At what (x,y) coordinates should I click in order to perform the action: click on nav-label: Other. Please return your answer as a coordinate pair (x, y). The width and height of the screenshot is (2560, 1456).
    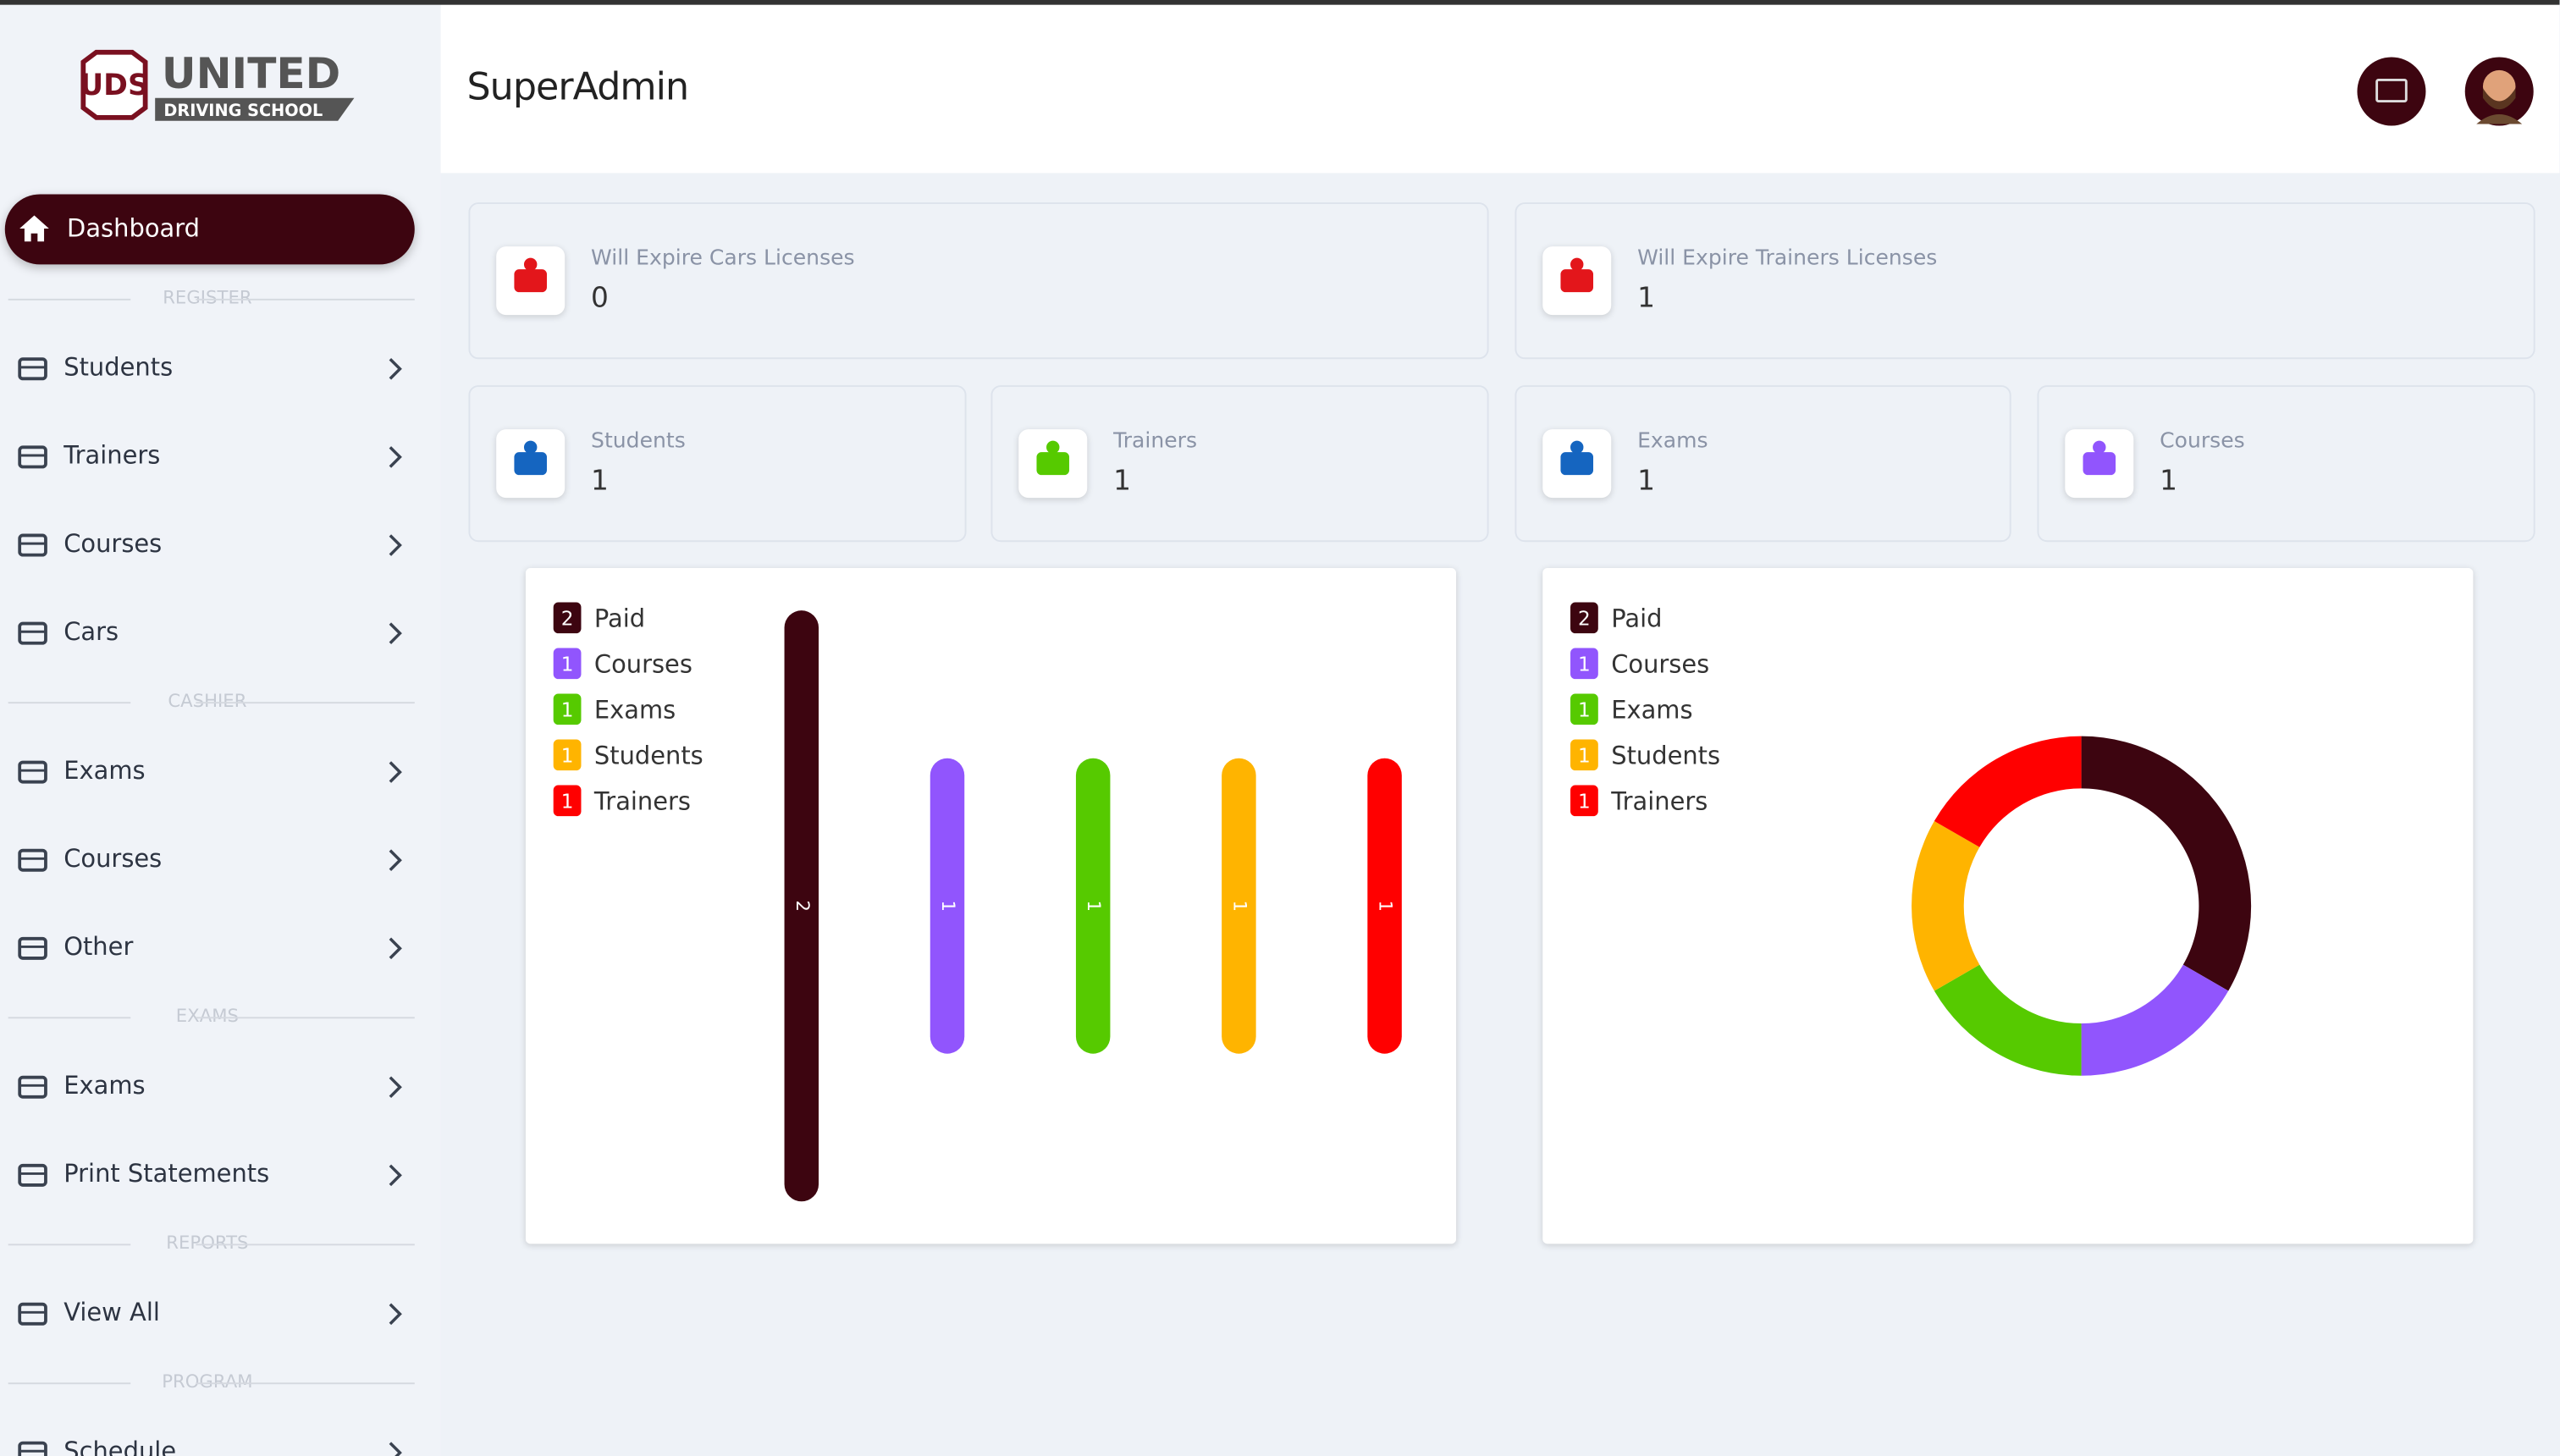
    Looking at the image, I should click on (98, 947).